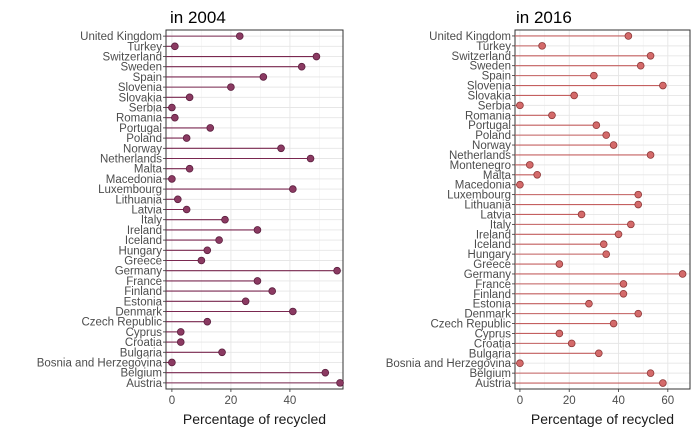 The height and width of the screenshot is (437, 700). I want to click on chart-title: in 2004, so click(198, 17).